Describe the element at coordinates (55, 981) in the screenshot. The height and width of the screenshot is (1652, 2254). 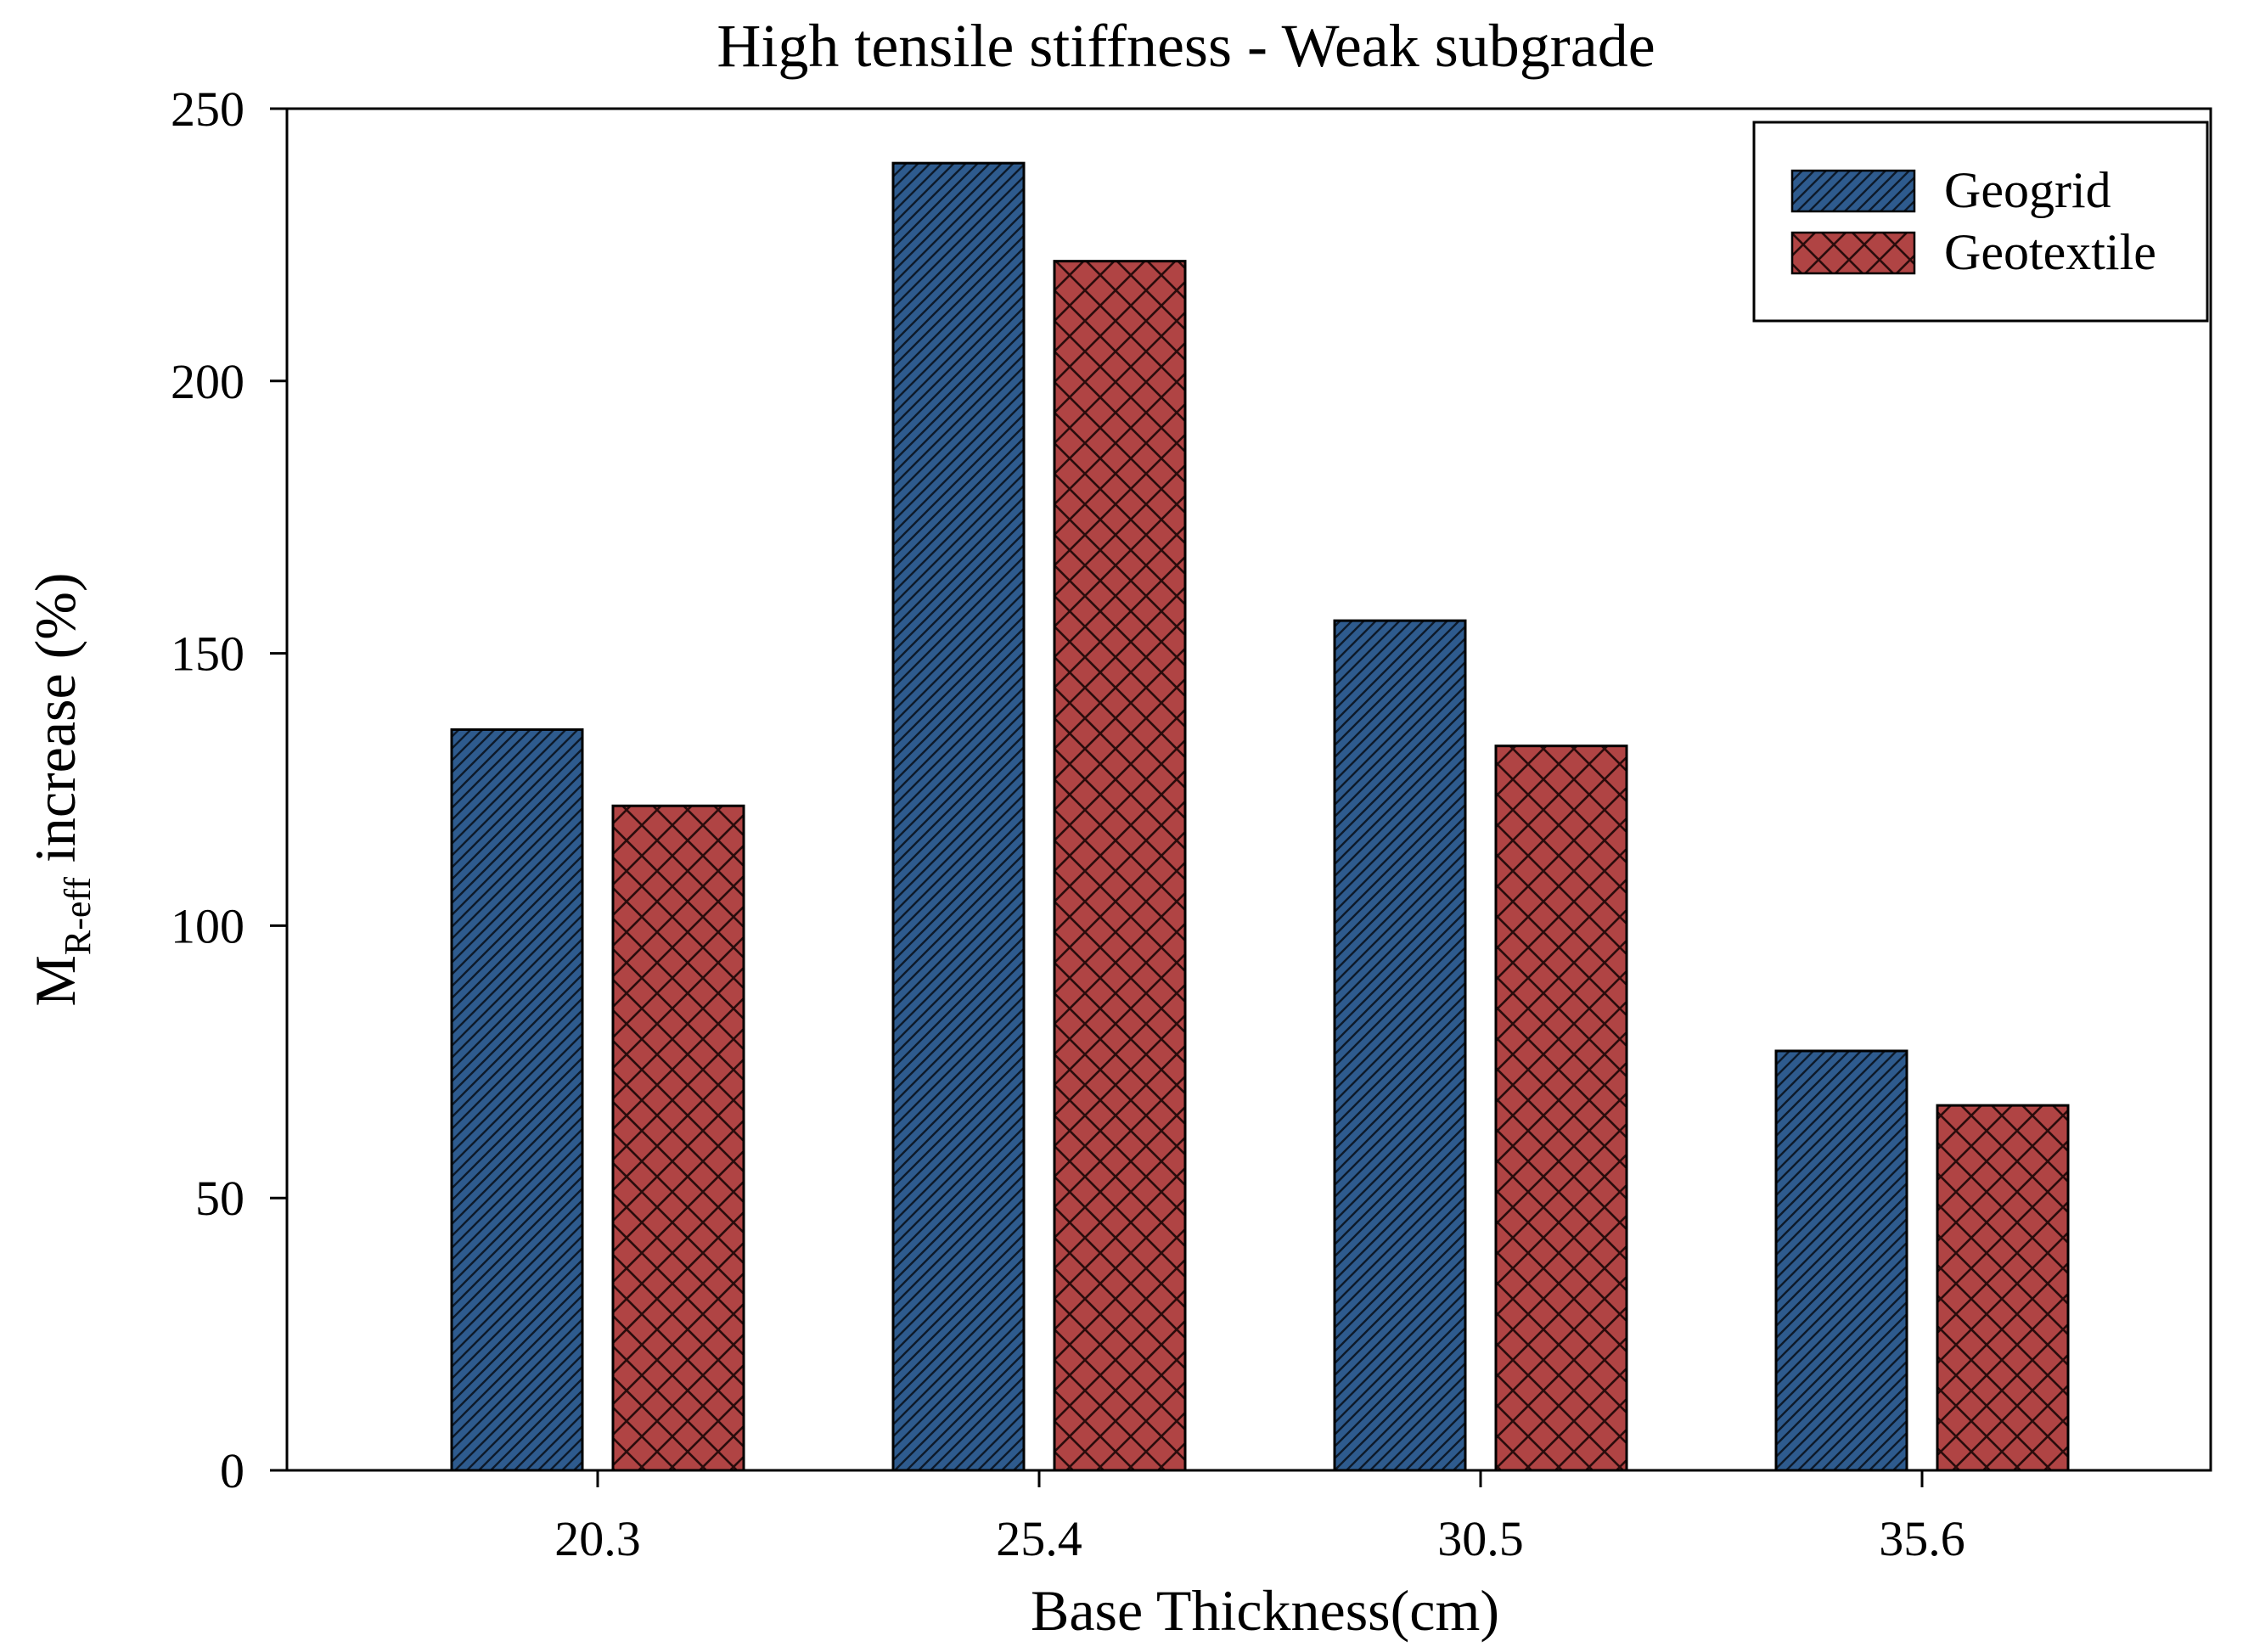
I see `y-axis-label-main: M` at that location.